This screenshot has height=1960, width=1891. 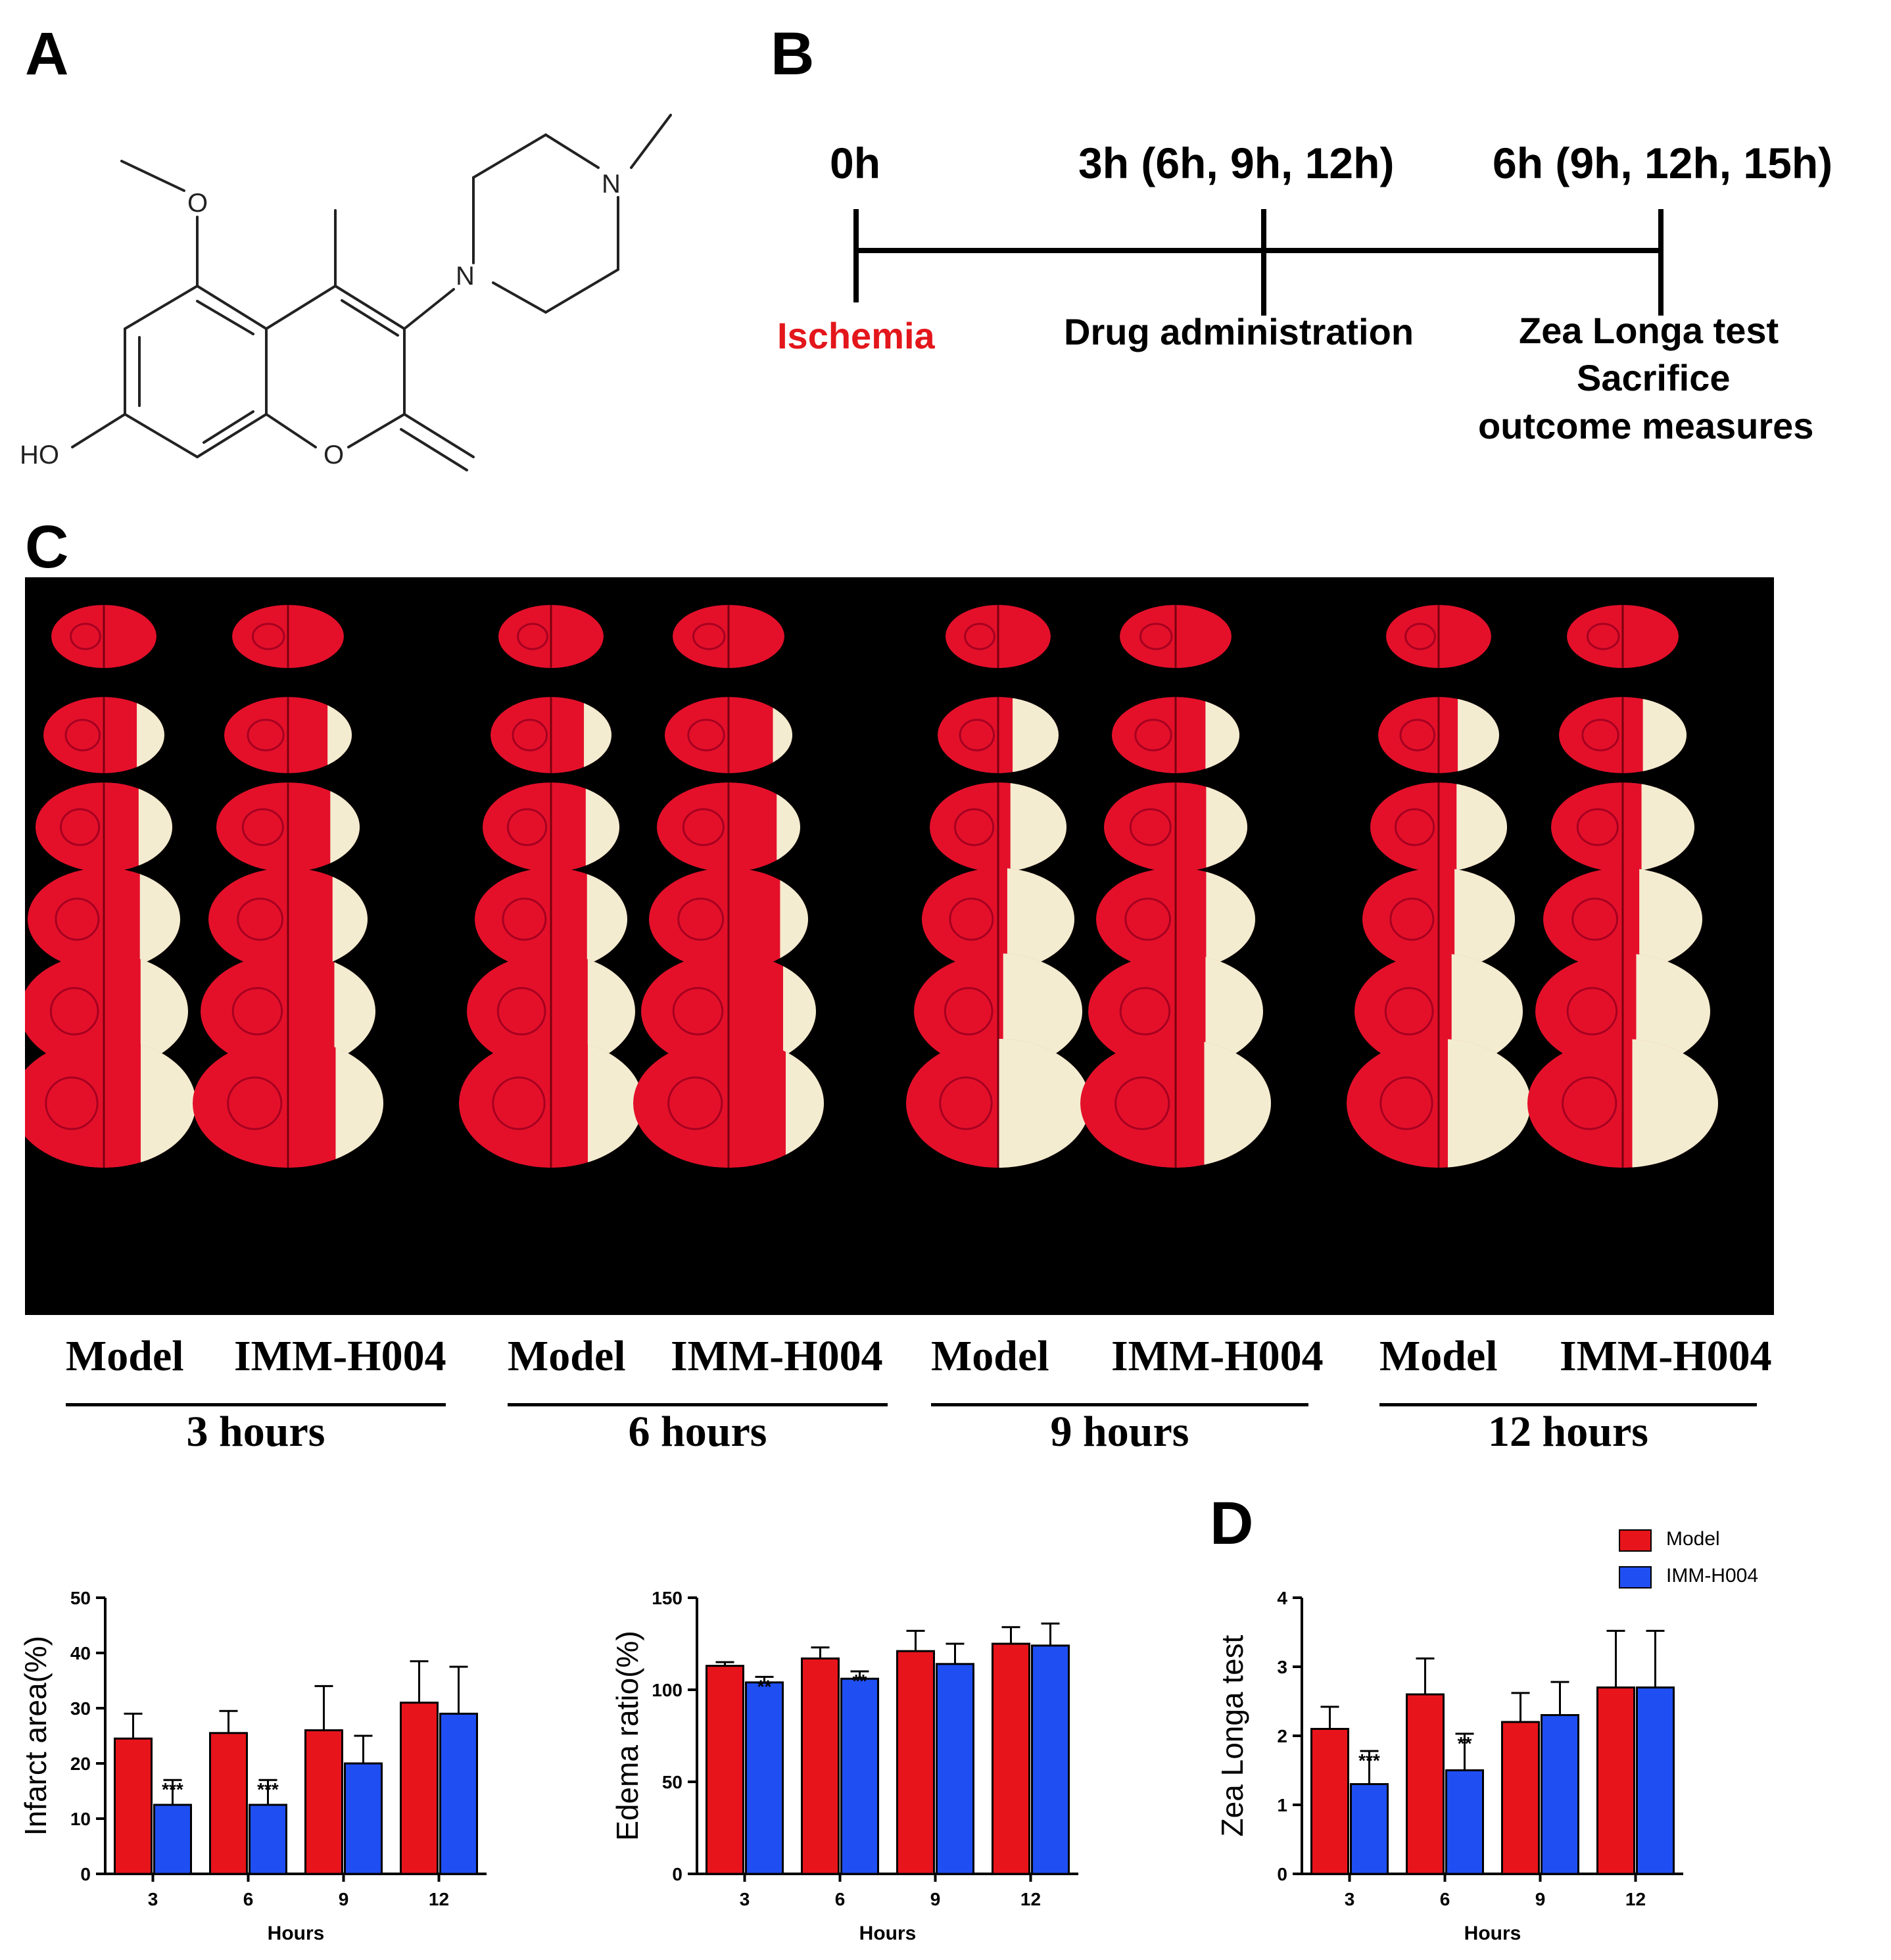 I want to click on panel-label-d: D, so click(x=1232, y=1524).